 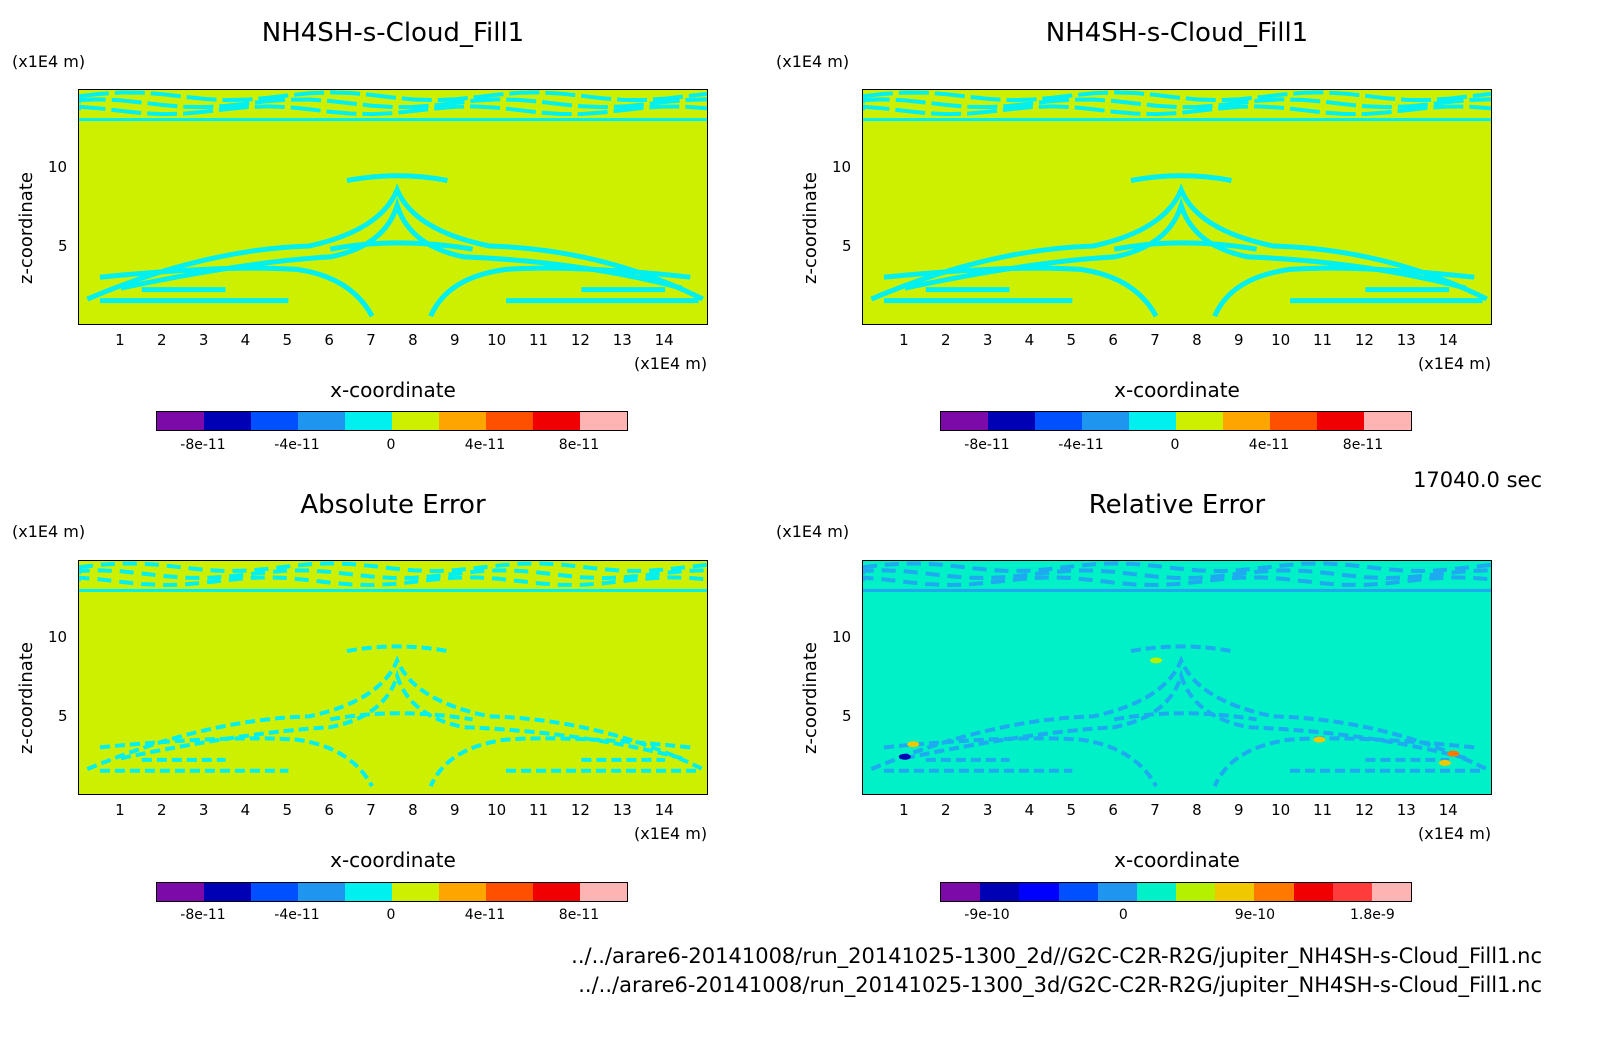 I want to click on timestamp: 17040.0 sec, so click(x=1477, y=480).